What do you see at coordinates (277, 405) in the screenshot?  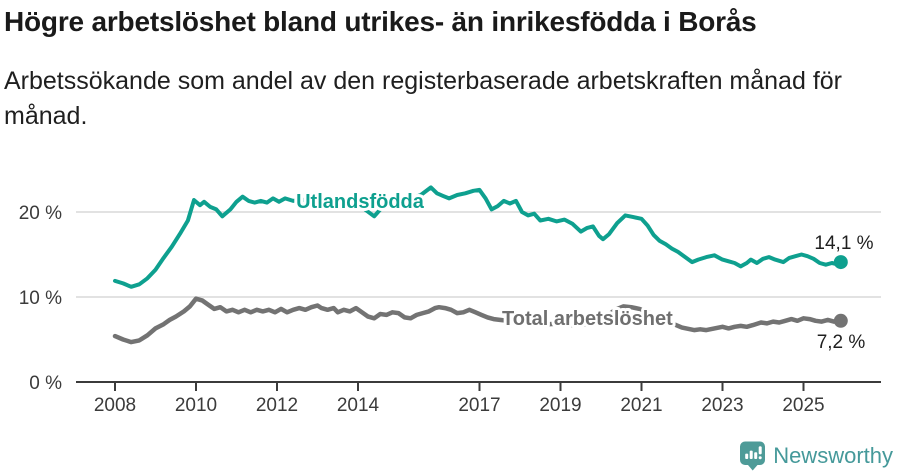 I see `x-tick-label: 2012` at bounding box center [277, 405].